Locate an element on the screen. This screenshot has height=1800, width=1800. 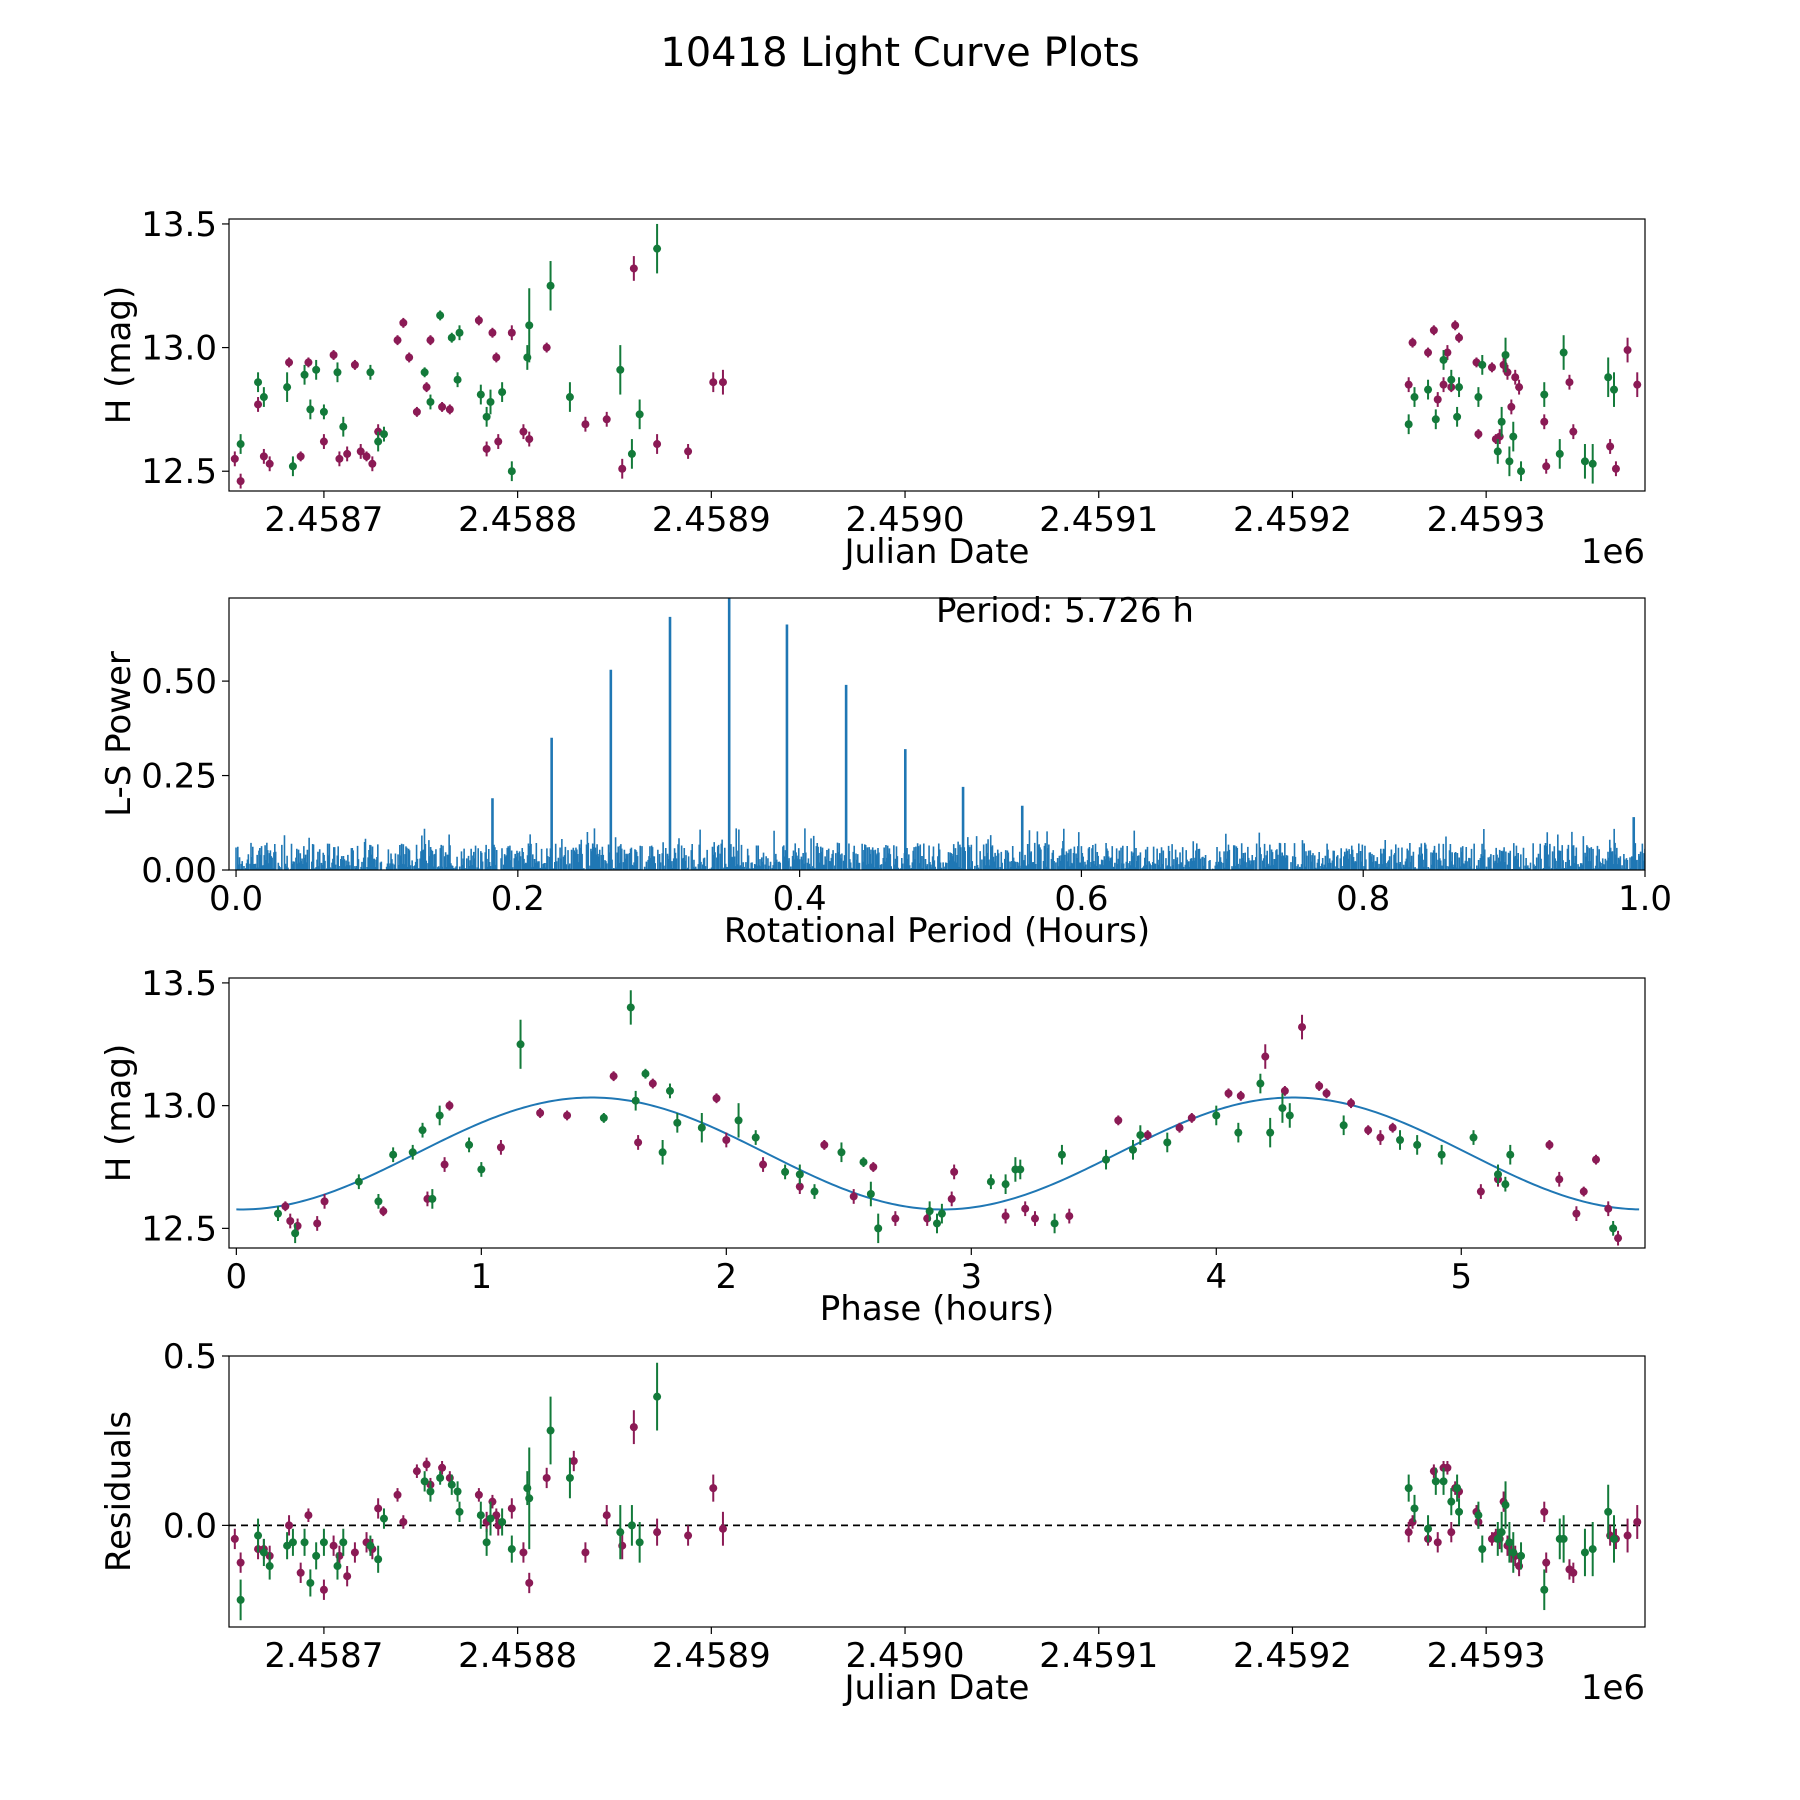
x-tick-label: 2.4588 is located at coordinates (517, 1656).